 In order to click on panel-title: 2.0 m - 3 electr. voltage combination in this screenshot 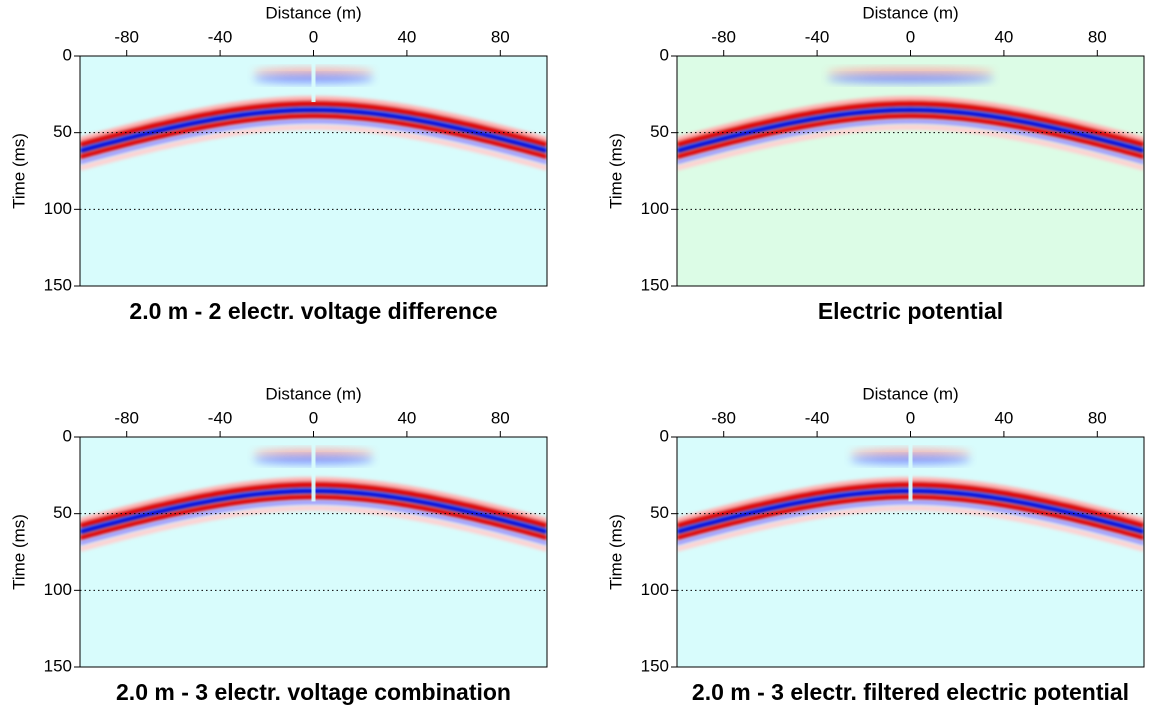, I will do `click(313, 692)`.